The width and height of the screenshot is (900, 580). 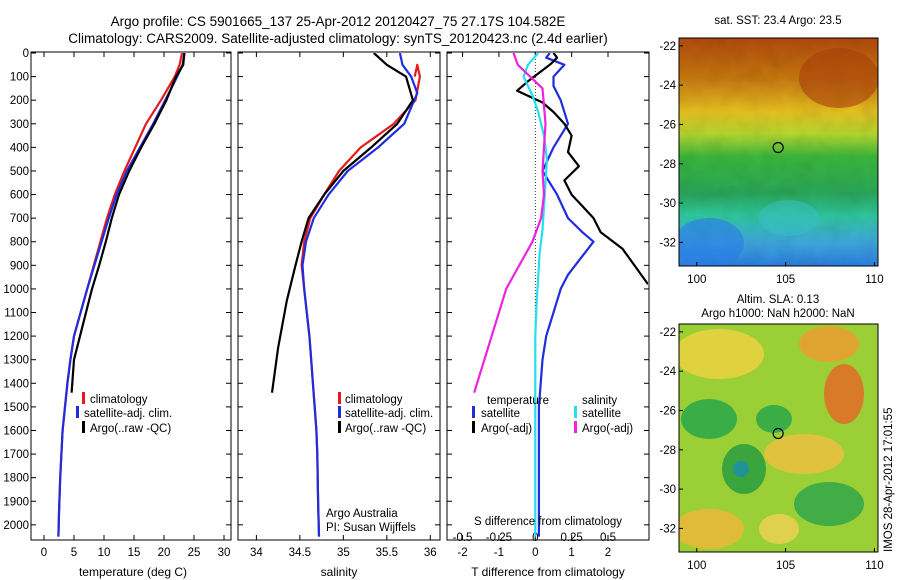 I want to click on temperature-legend-swatch-climatology, so click(x=83, y=398).